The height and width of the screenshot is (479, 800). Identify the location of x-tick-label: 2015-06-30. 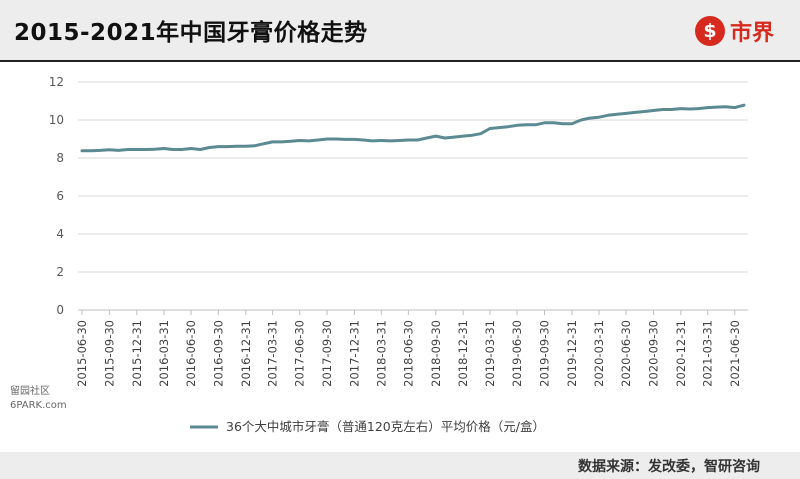
(82, 353).